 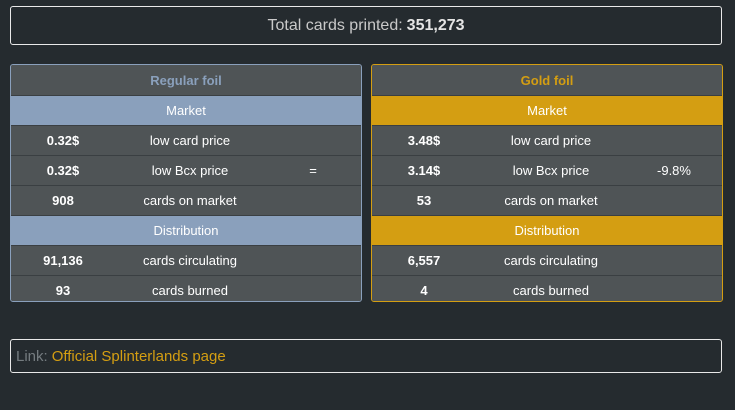 I want to click on gold-low-card-price-row: 3.48$ low card price, so click(x=547, y=140).